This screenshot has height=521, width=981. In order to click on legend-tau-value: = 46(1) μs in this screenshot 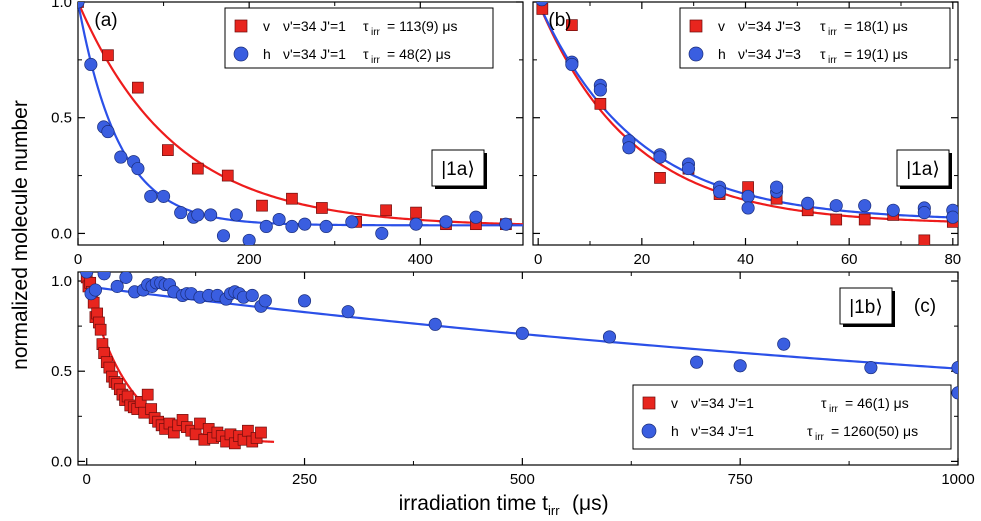, I will do `click(877, 403)`.